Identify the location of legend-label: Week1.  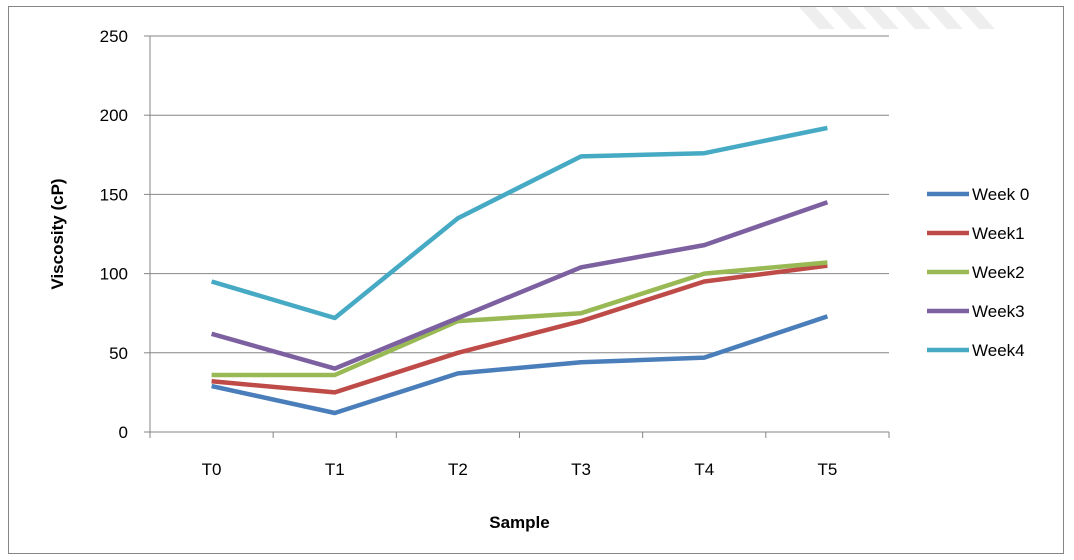
(998, 233).